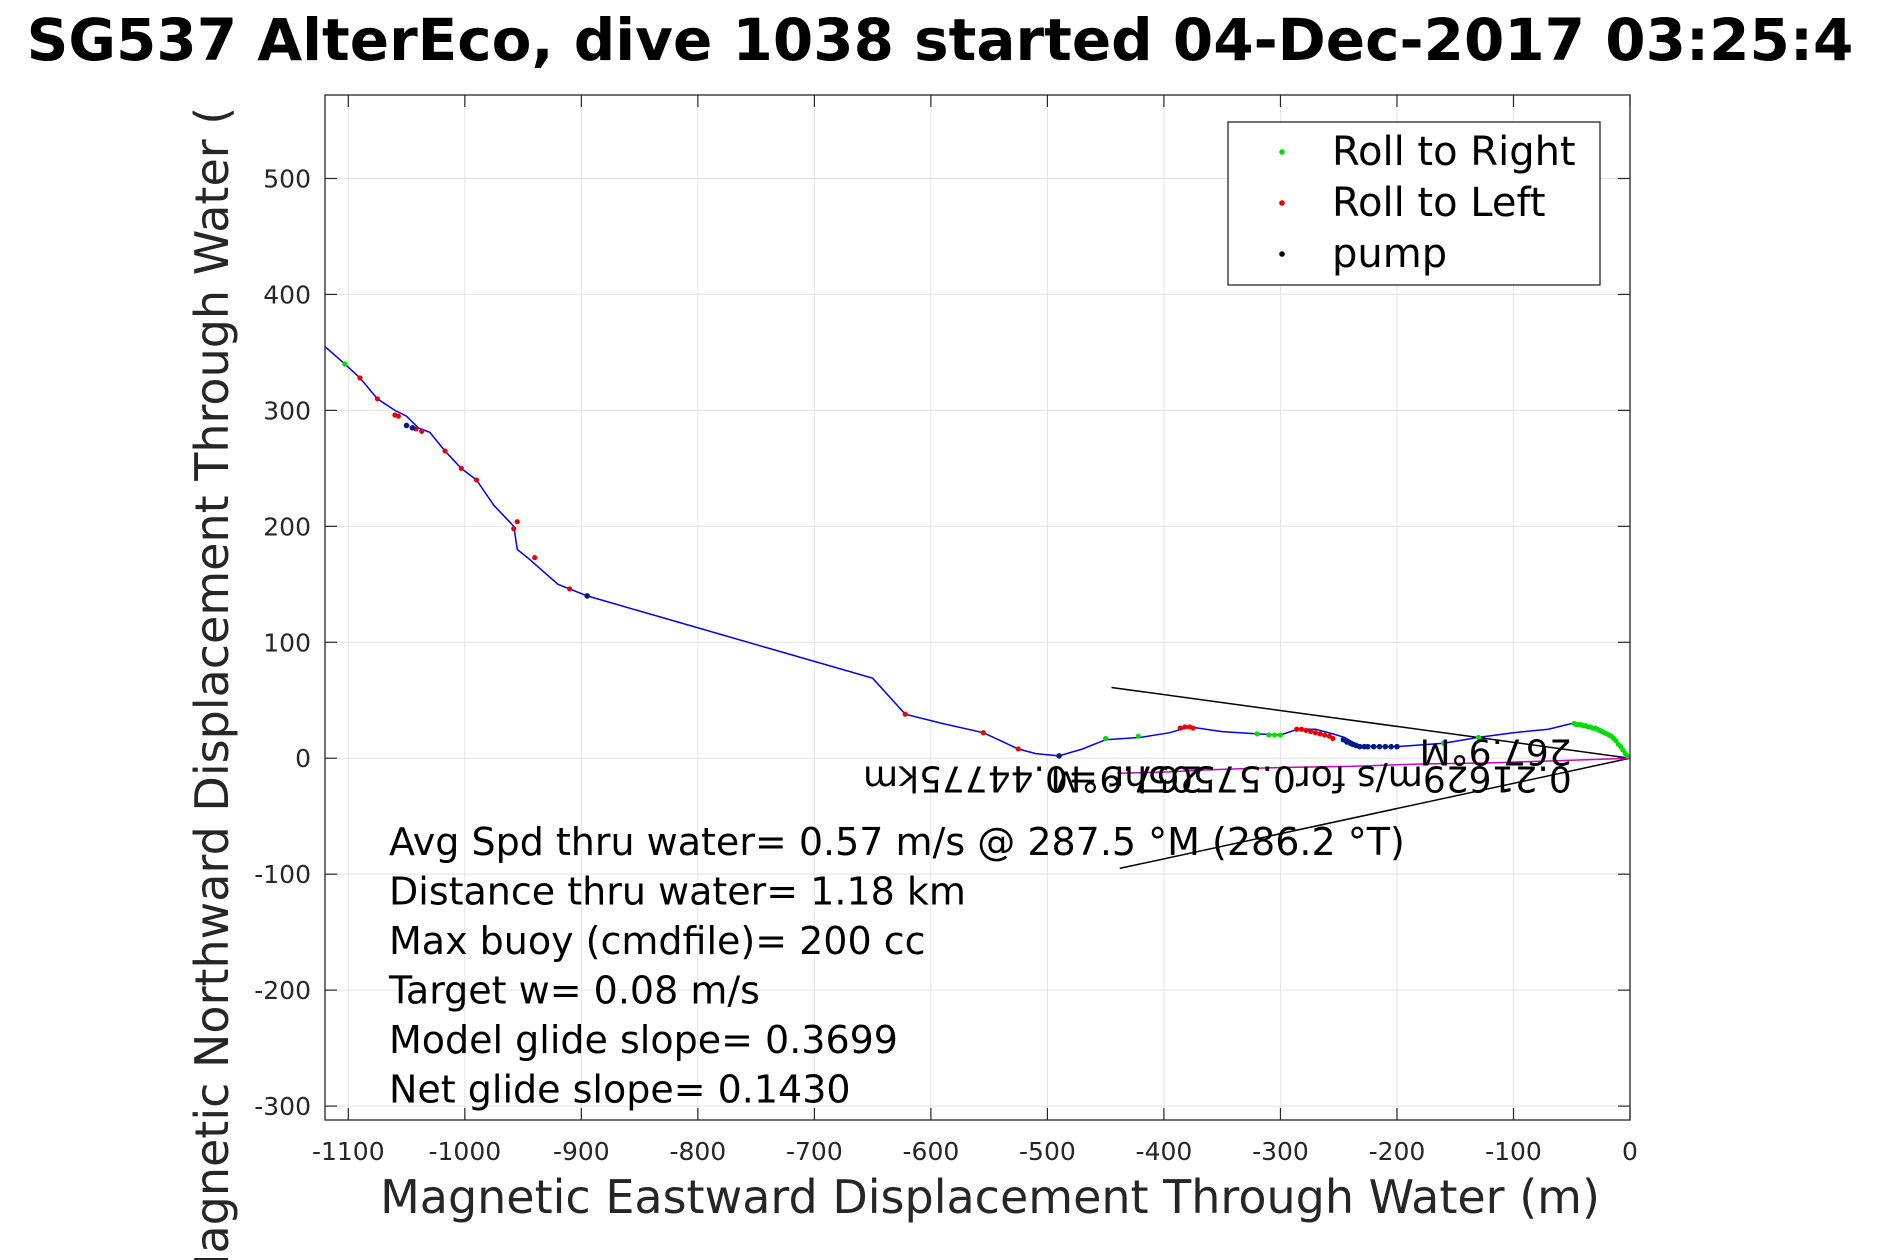  I want to click on annotation-line: Target w= 0.08 m/s, so click(574, 991).